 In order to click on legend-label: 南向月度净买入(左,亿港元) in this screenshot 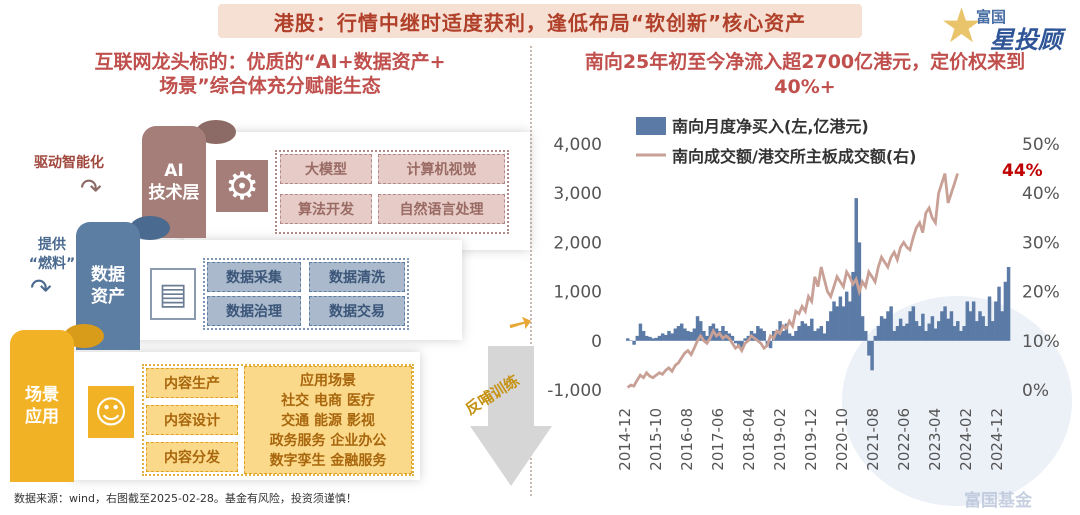, I will do `click(770, 126)`.